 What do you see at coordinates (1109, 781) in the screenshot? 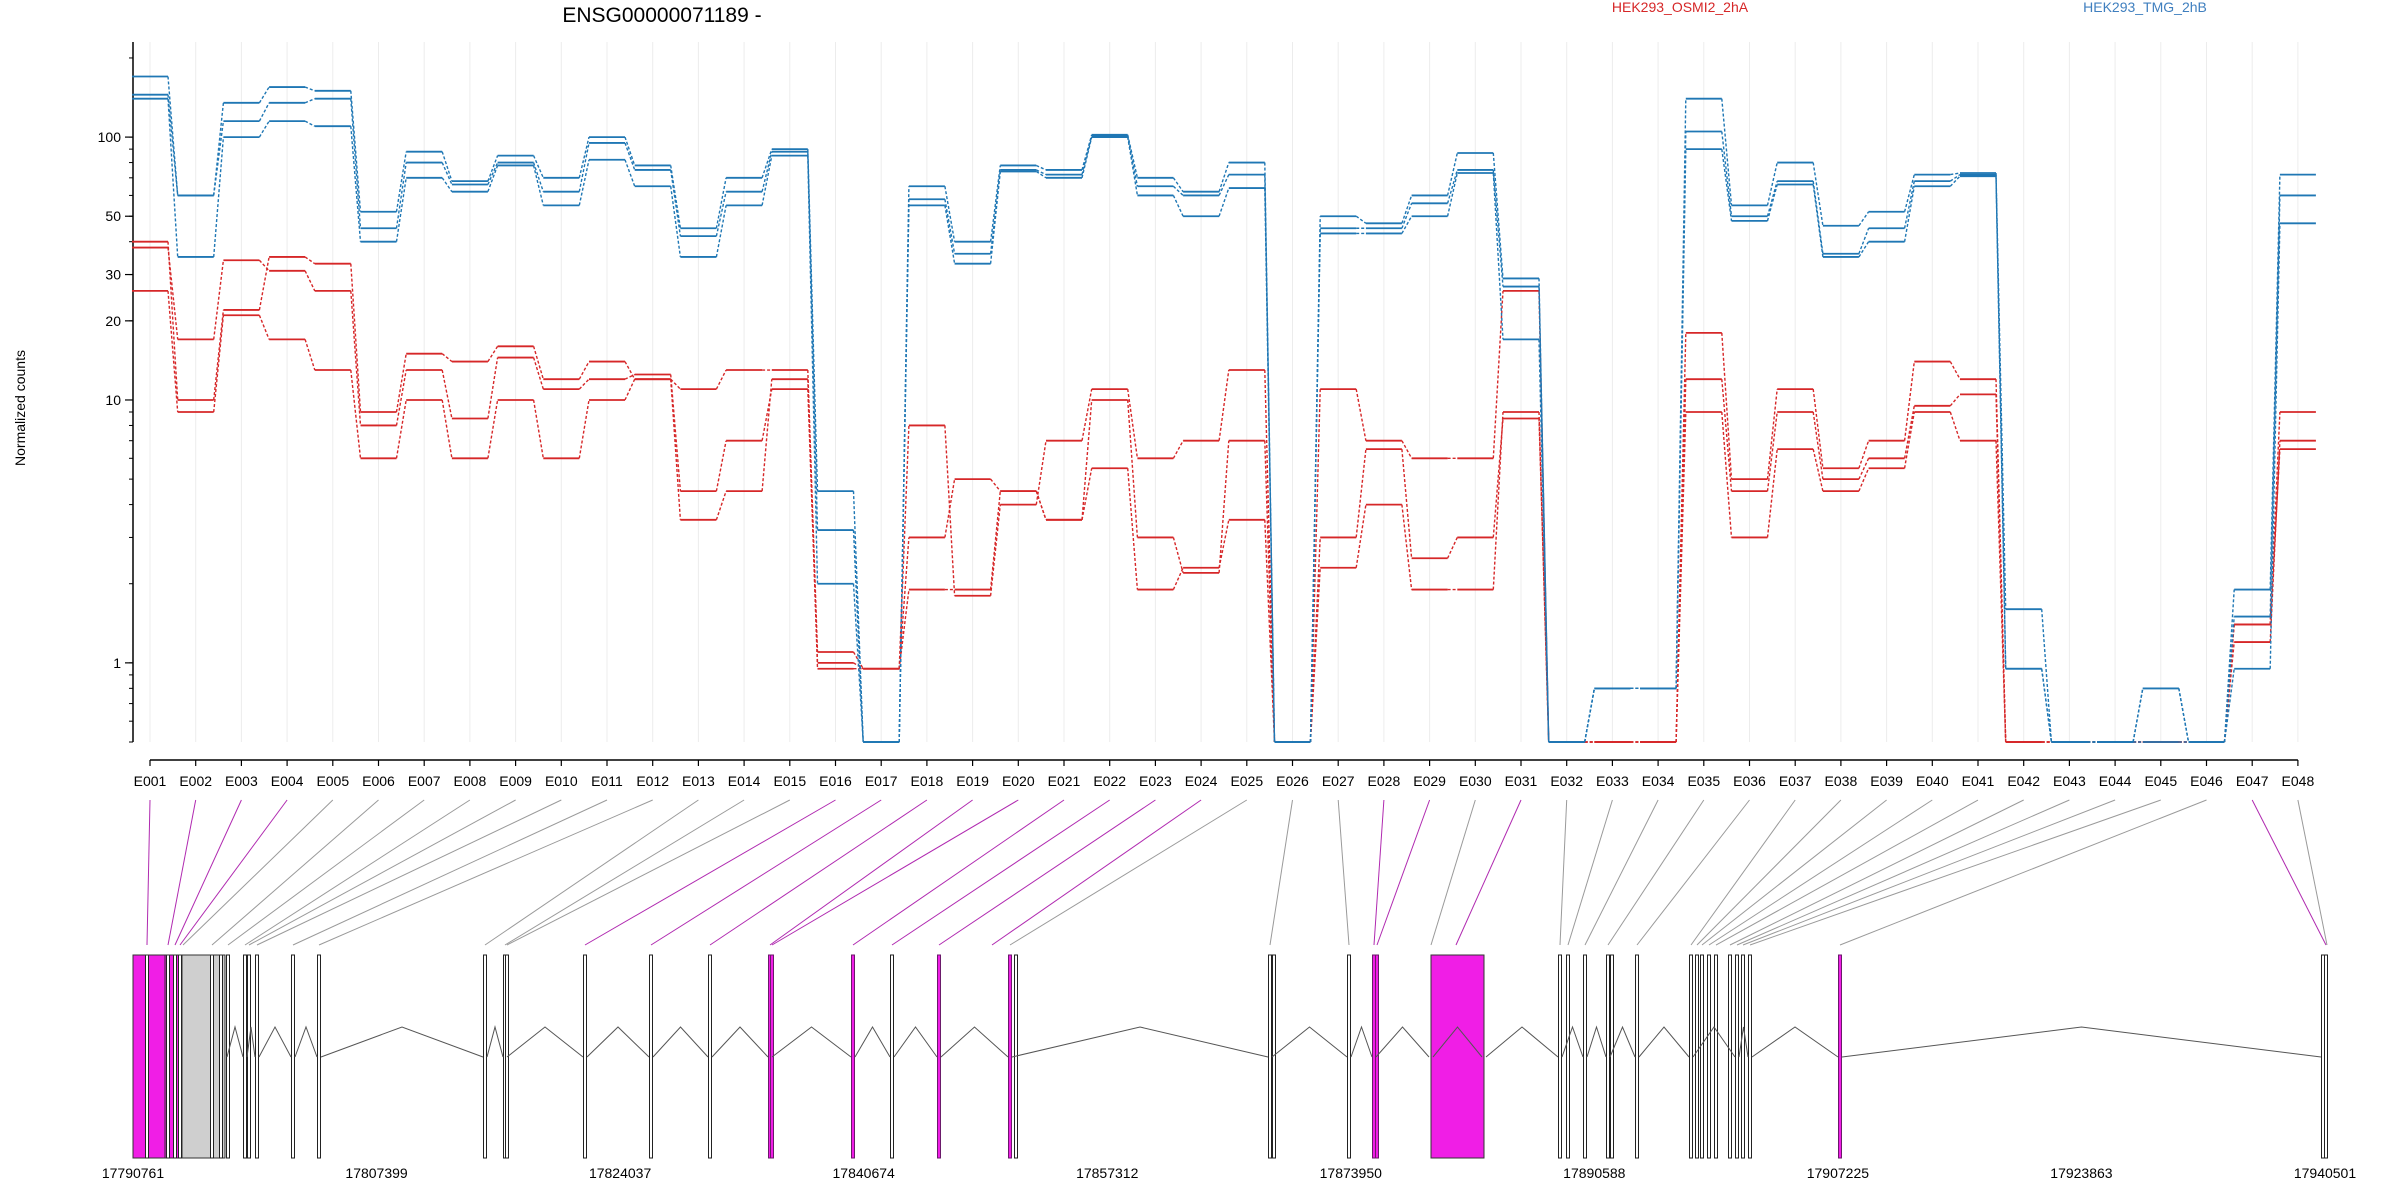
I see `x-tick-label: E022` at bounding box center [1109, 781].